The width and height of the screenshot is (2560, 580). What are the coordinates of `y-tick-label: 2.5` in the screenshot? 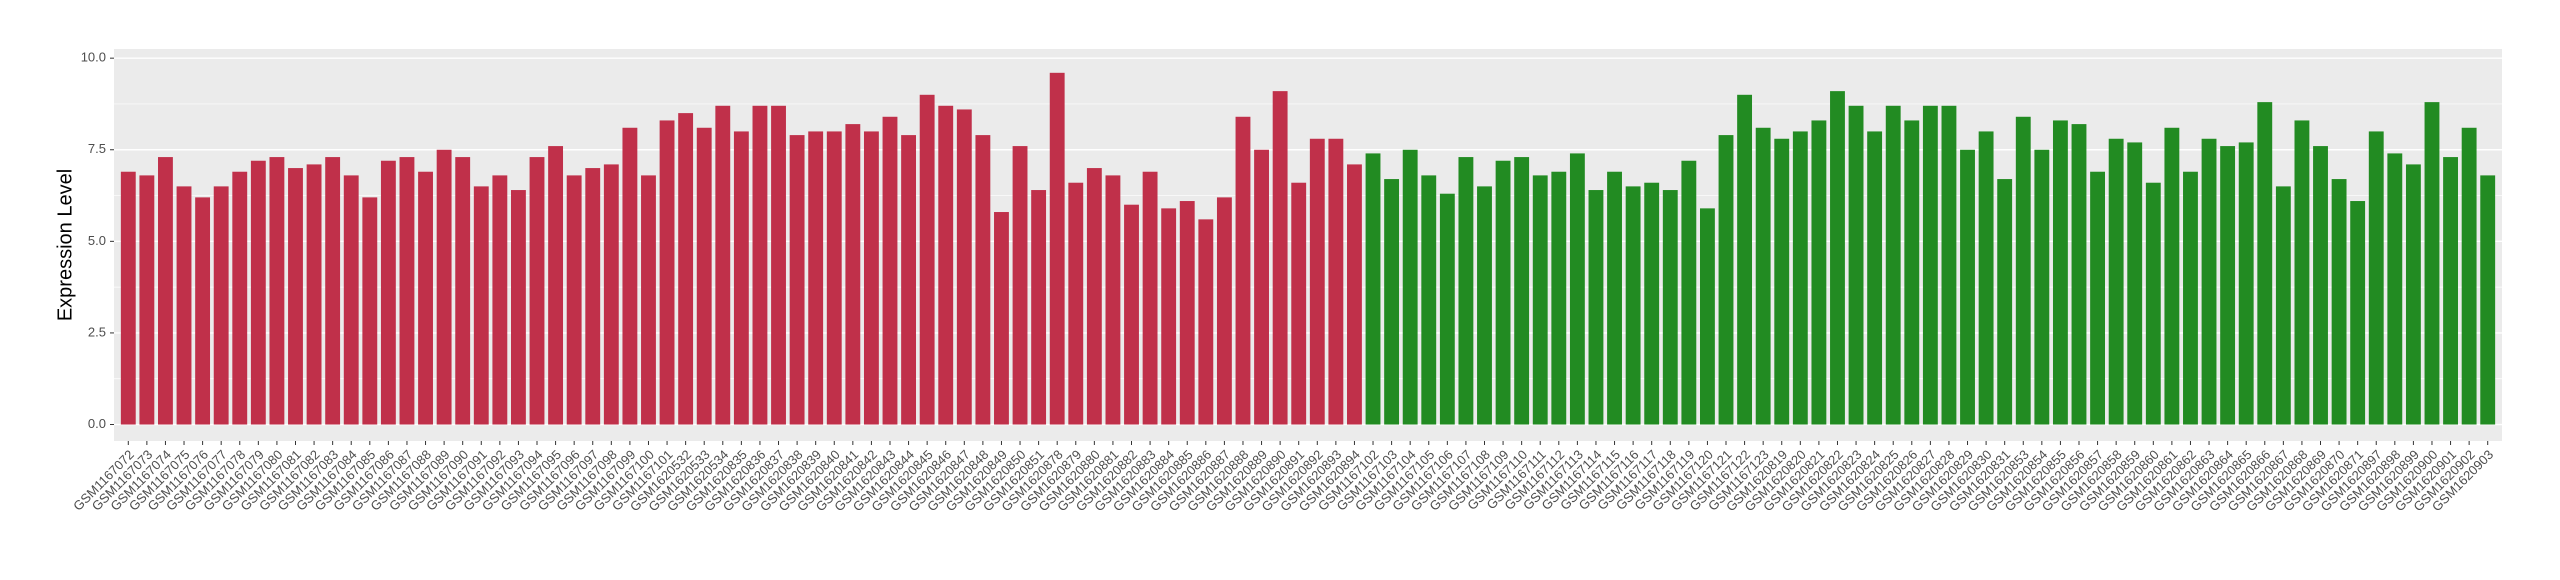 It's located at (97, 331).